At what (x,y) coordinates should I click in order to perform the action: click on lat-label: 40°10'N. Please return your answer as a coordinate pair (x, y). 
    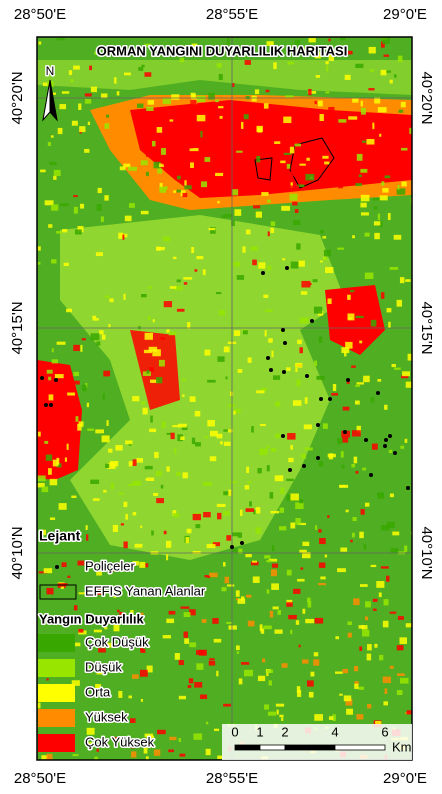
    Looking at the image, I should click on (17, 552).